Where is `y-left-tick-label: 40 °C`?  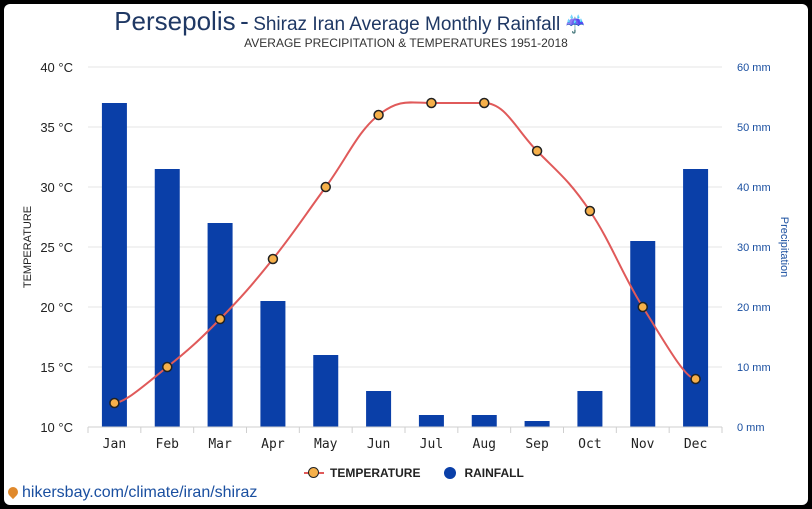
y-left-tick-label: 40 °C is located at coordinates (56, 67).